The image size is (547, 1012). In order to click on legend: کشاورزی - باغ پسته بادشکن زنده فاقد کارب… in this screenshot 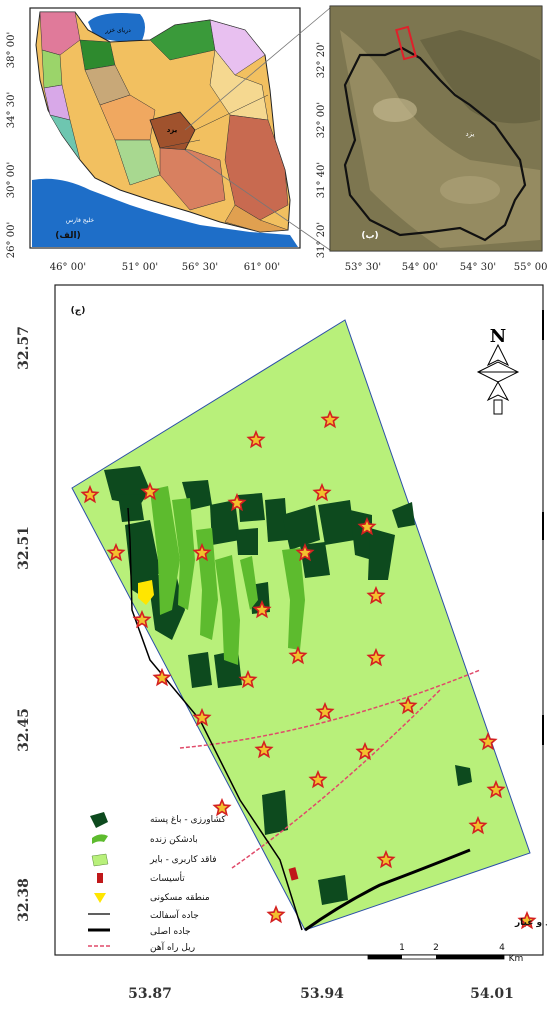, I will do `click(157, 882)`.